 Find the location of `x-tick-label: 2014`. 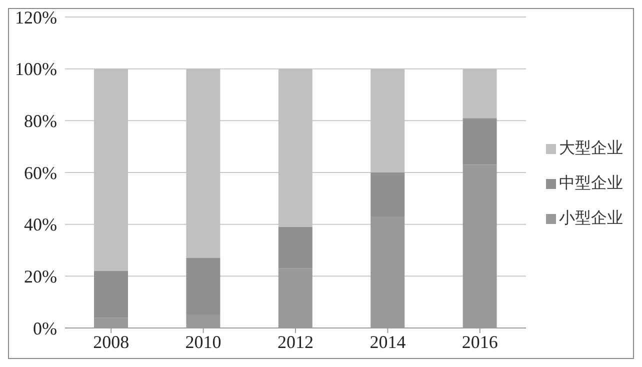

x-tick-label: 2014 is located at coordinates (388, 342).